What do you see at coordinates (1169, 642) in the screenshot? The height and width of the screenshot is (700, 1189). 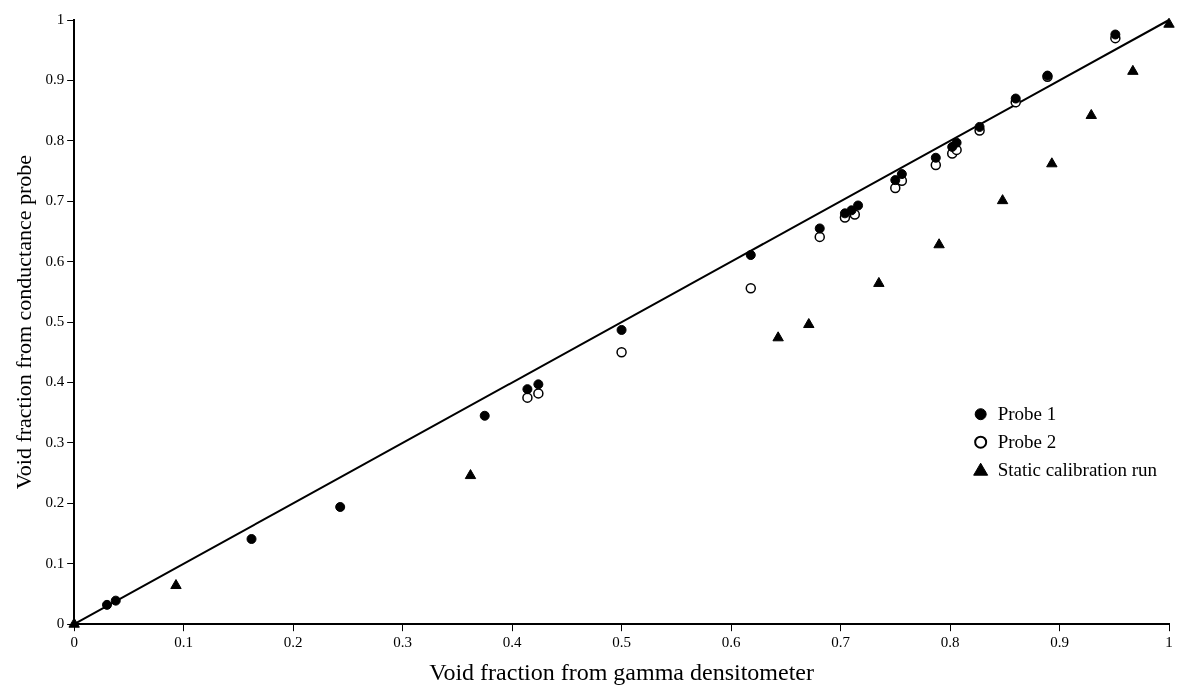 I see `x-tick-label: 1` at bounding box center [1169, 642].